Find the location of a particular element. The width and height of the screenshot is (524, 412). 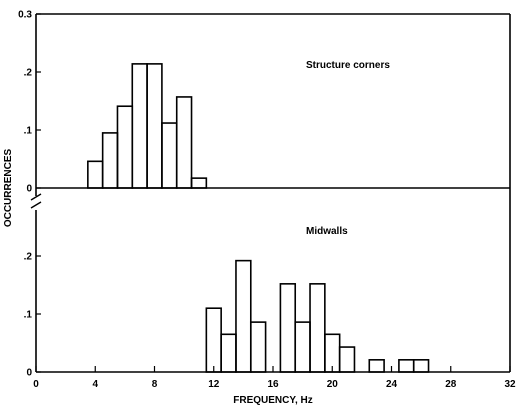

x-axis-title: FREQUENCY, Hz is located at coordinates (272, 400).